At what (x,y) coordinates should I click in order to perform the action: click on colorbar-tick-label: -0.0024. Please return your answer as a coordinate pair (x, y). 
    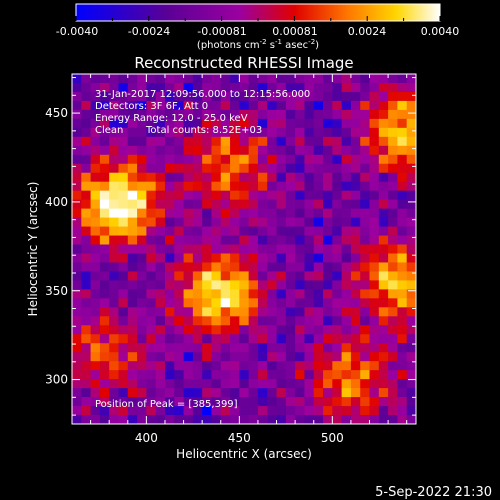
    Looking at the image, I should click on (149, 31).